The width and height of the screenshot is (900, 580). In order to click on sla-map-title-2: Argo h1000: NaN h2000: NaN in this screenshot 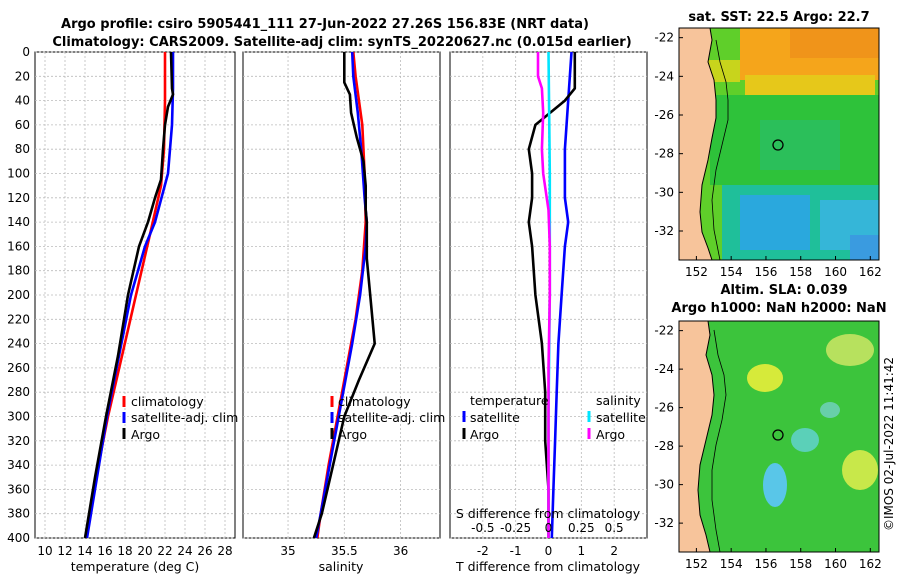, I will do `click(778, 308)`.